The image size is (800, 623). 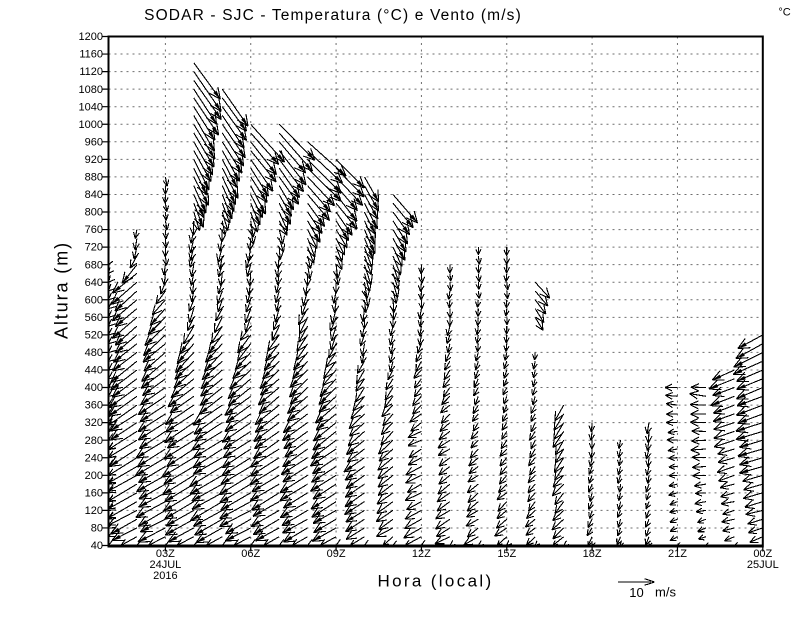 What do you see at coordinates (94, 283) in the screenshot?
I see `svg-text: 640` at bounding box center [94, 283].